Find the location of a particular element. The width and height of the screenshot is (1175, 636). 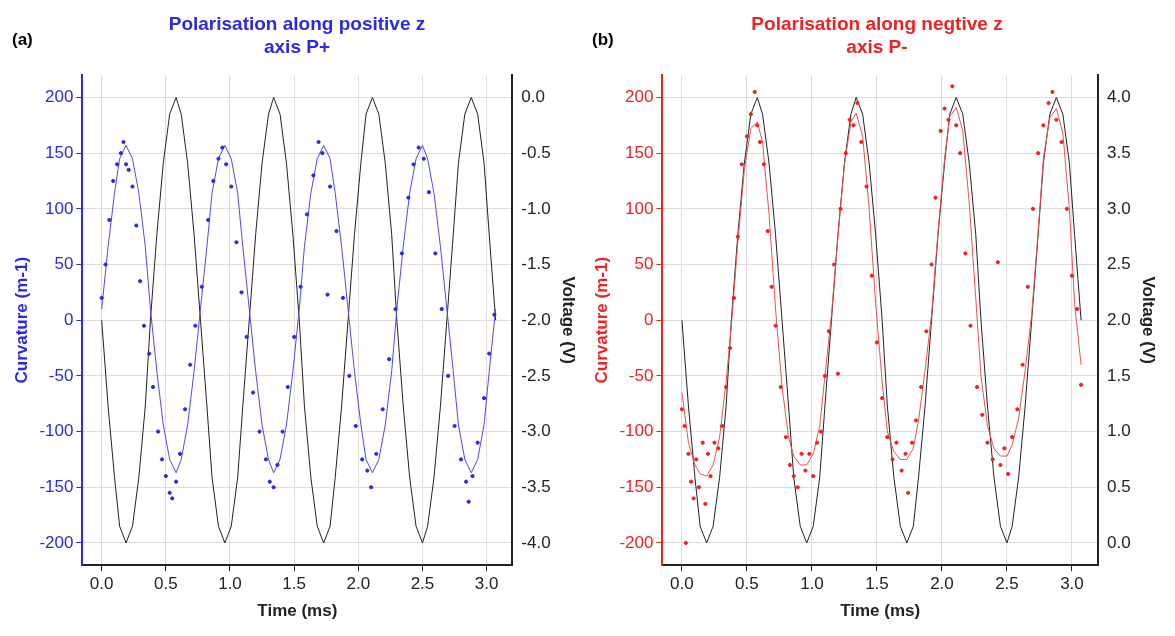

y2-tick-label: 2.5 is located at coordinates (1118, 264).